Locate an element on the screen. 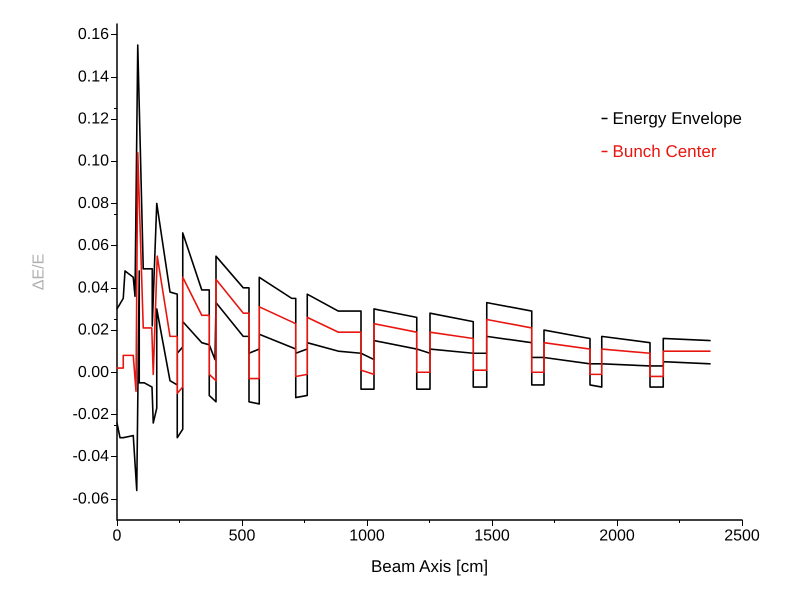 The image size is (787, 600). x-tick-label: 500 is located at coordinates (242, 536).